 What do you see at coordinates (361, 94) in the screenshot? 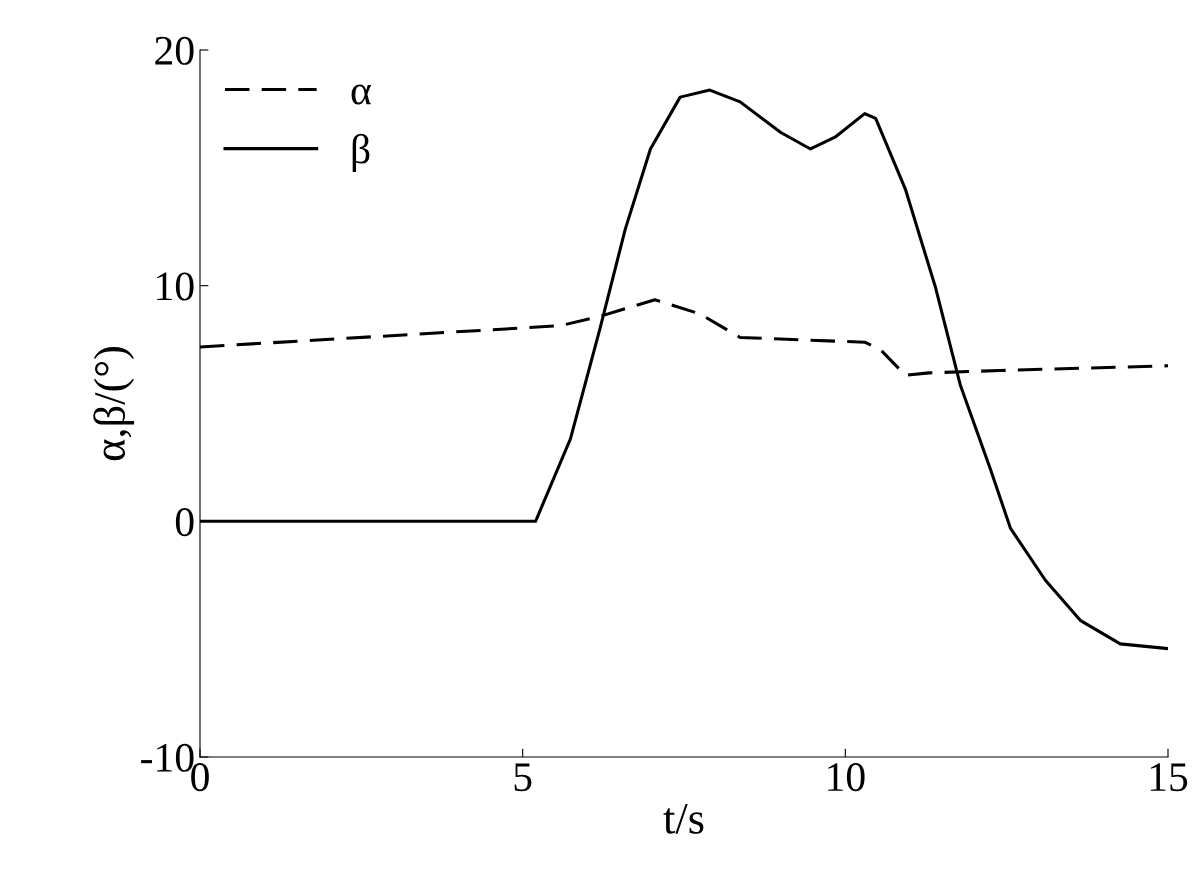
I see `legend-label: α` at bounding box center [361, 94].